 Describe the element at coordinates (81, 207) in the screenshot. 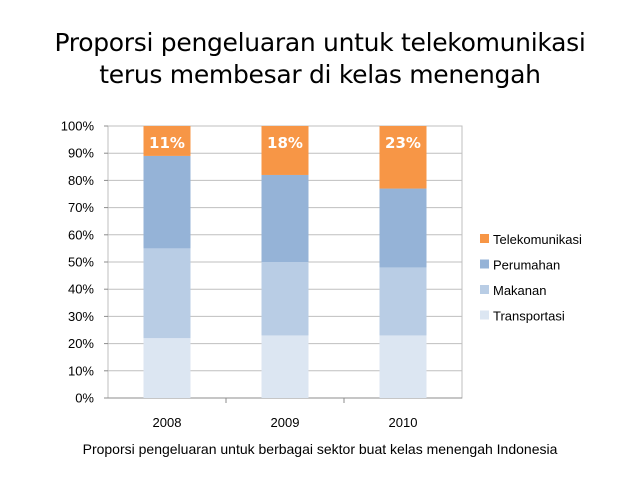

I see `y-tick-label: 70%` at that location.